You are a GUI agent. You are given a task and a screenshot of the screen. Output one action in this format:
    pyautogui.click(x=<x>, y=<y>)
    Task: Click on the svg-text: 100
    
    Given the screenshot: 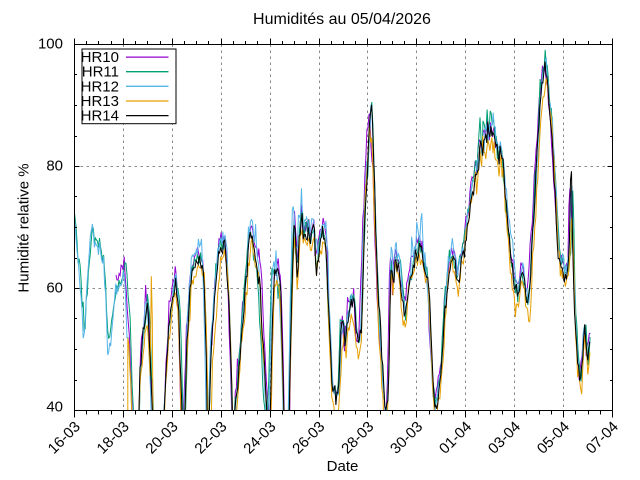 What is the action you would take?
    pyautogui.click(x=50, y=44)
    